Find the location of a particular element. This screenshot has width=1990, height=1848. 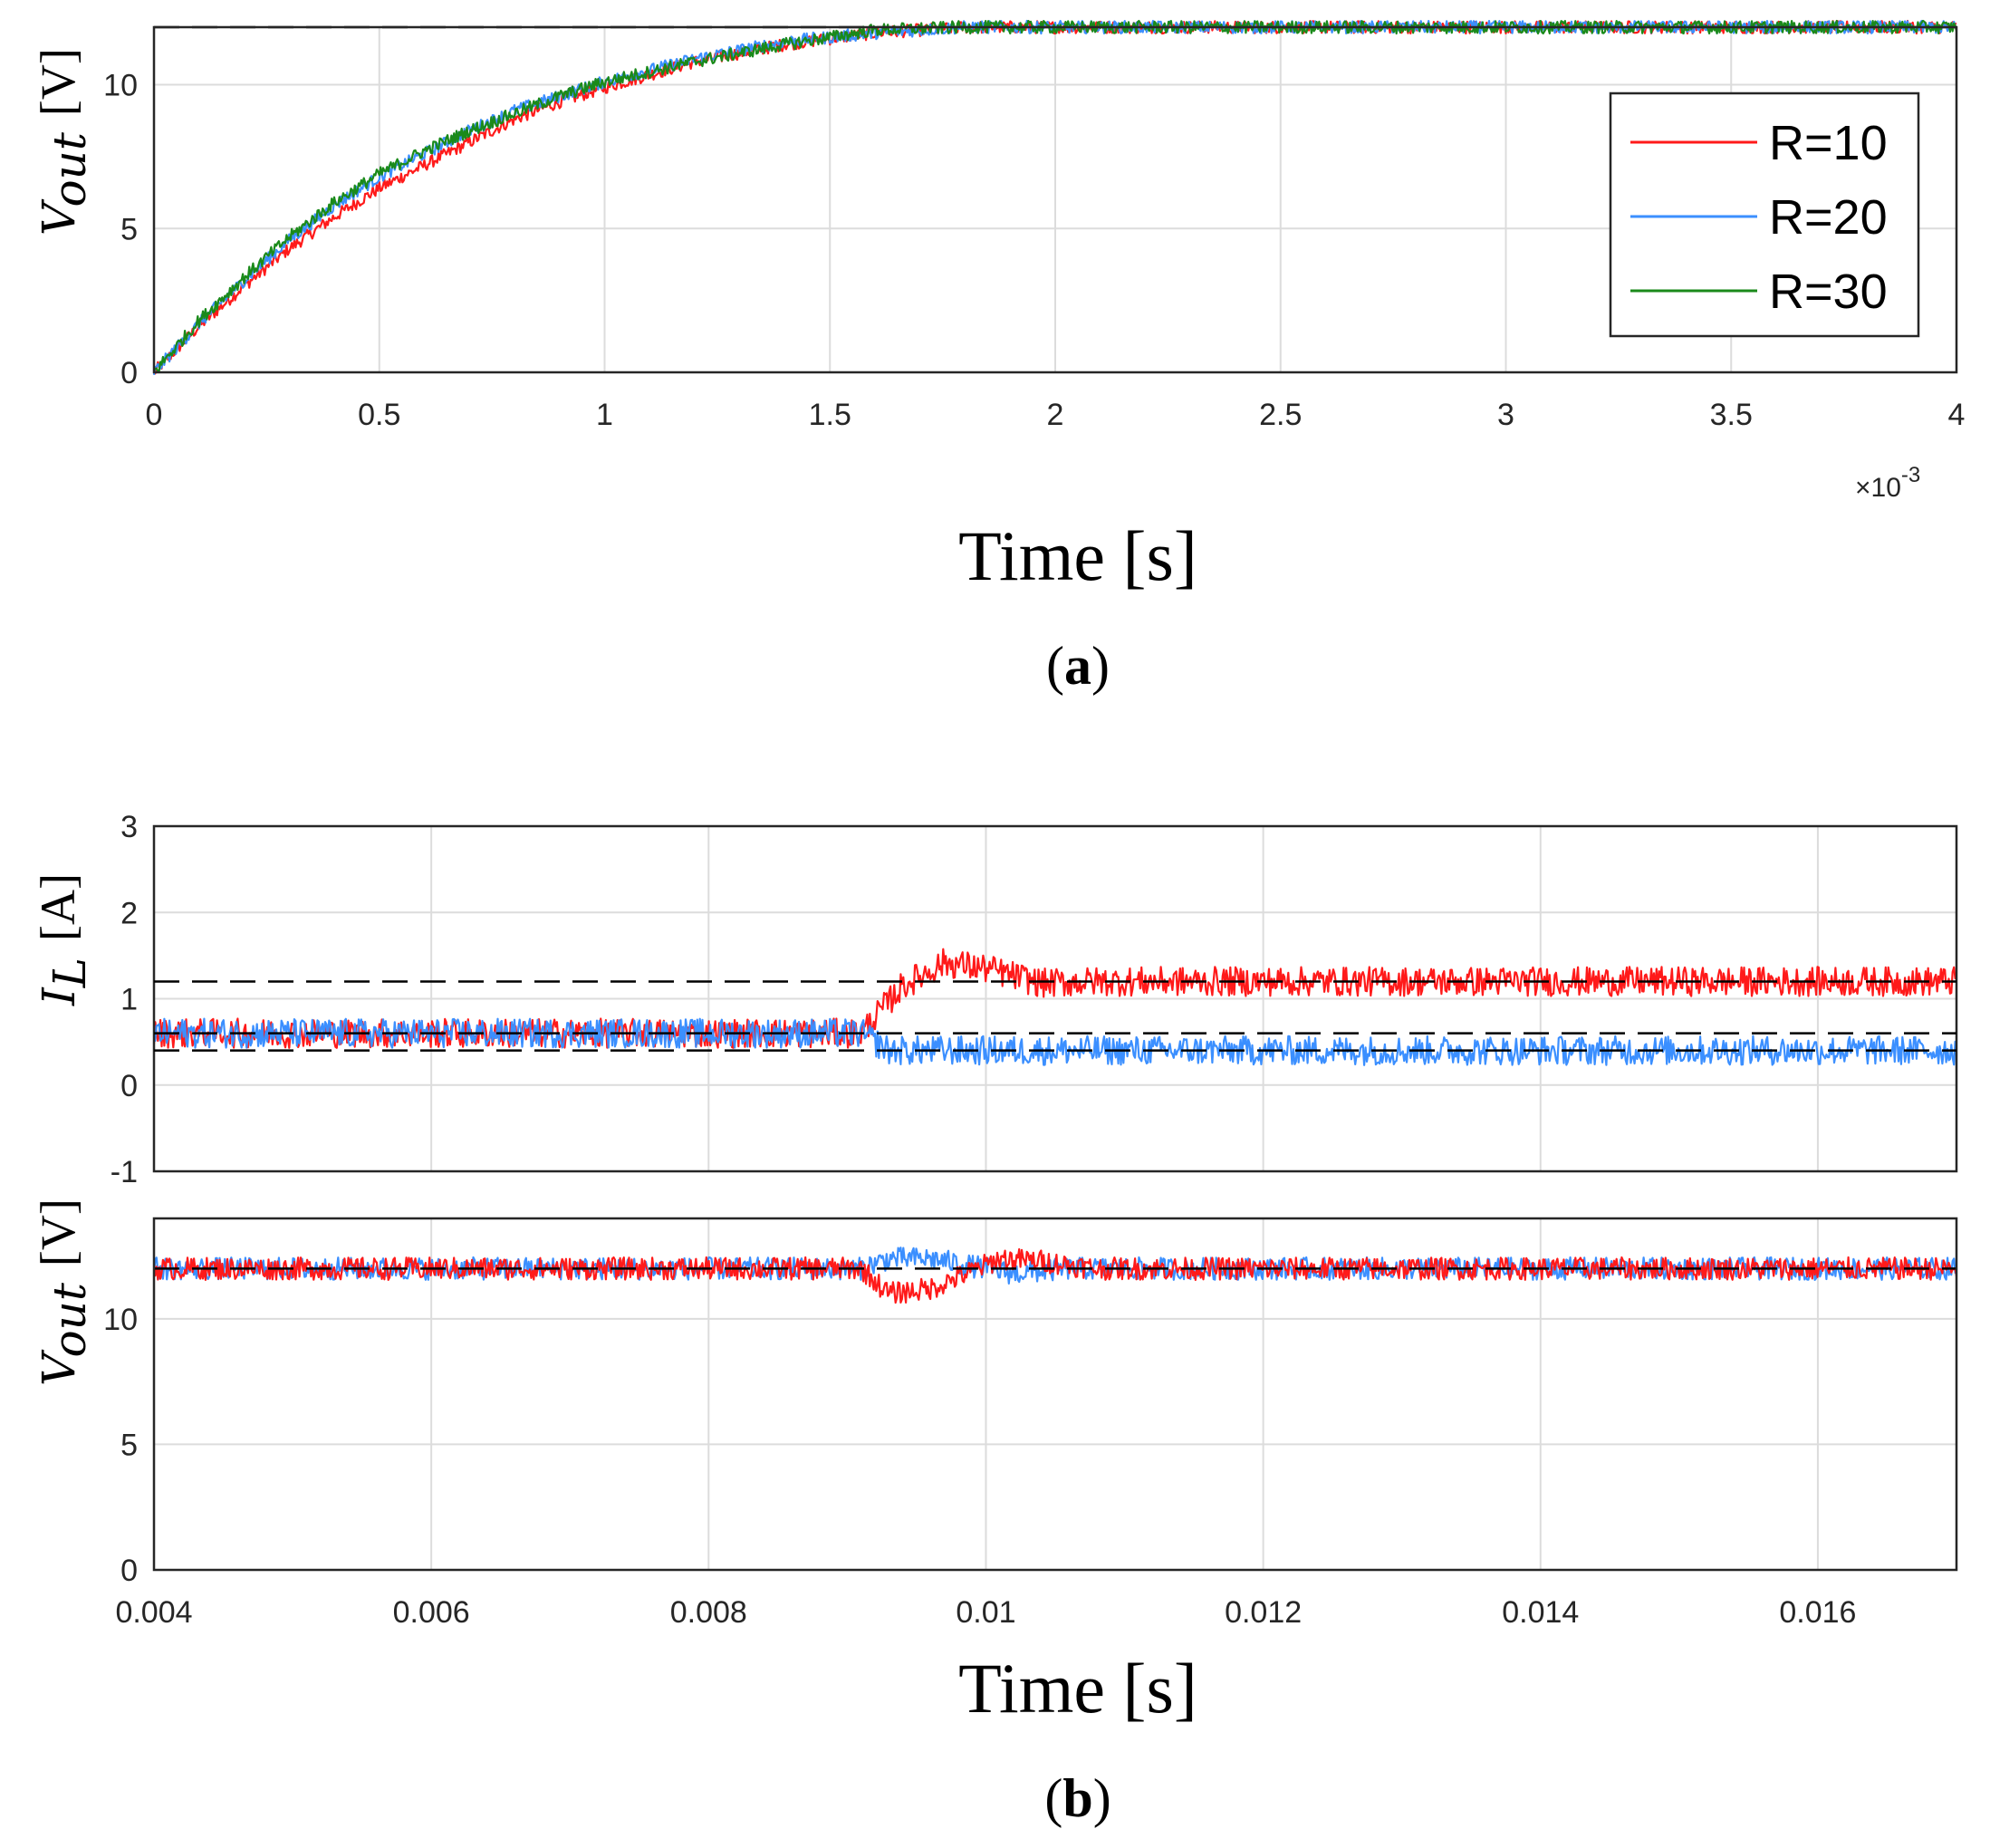

panel-a-caption: (a) is located at coordinates (1078, 666).